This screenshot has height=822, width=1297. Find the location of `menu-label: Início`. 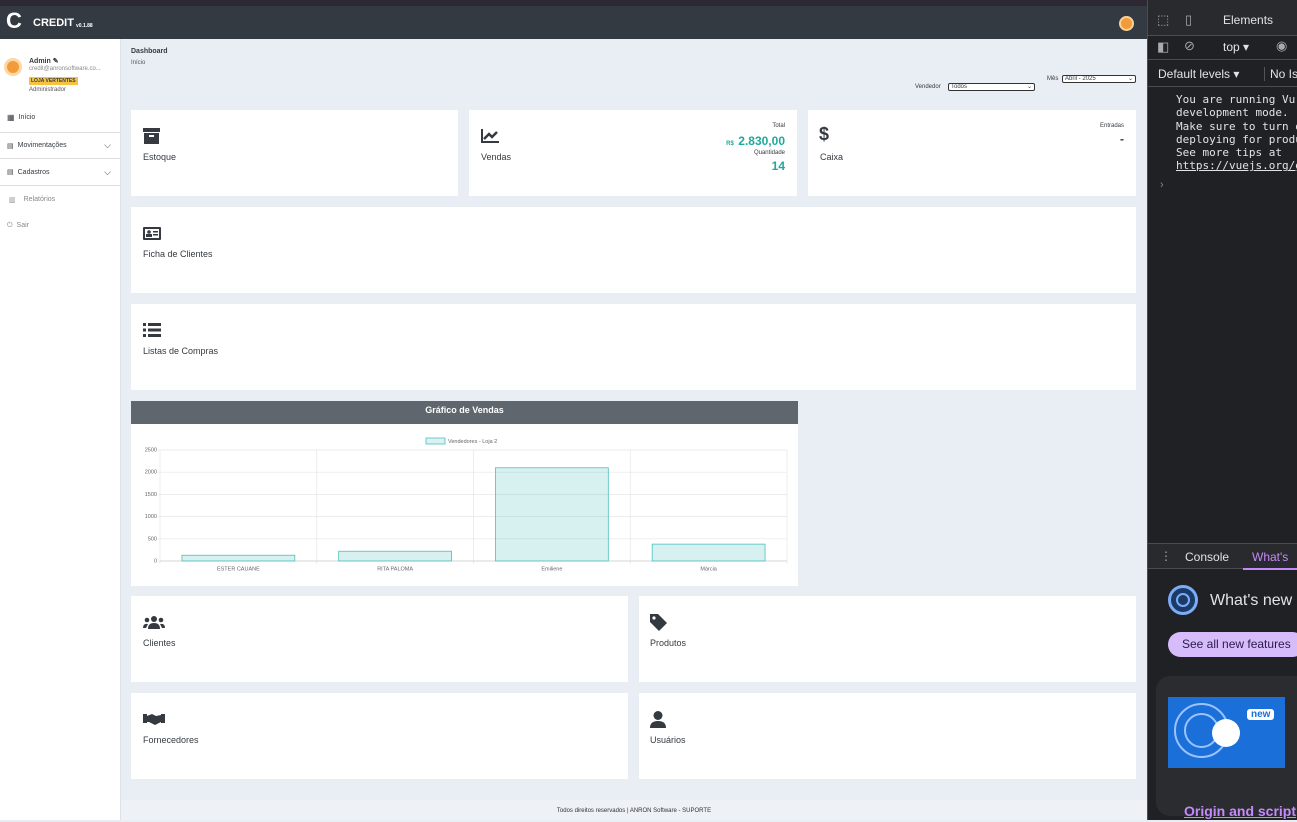

menu-label: Início is located at coordinates (27, 117).